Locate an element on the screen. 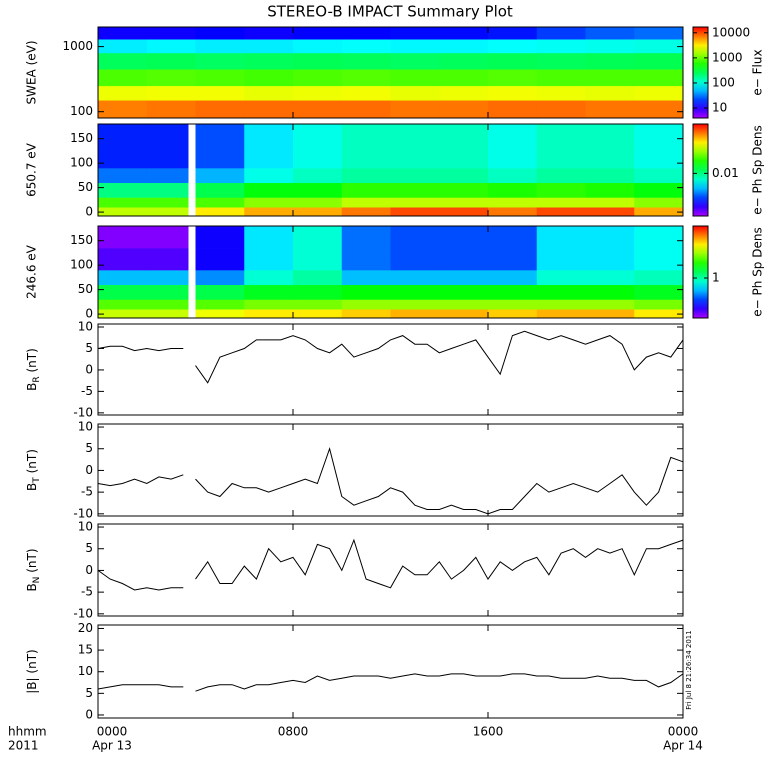  y-axis-label: SWEA (eV) is located at coordinates (32, 72).